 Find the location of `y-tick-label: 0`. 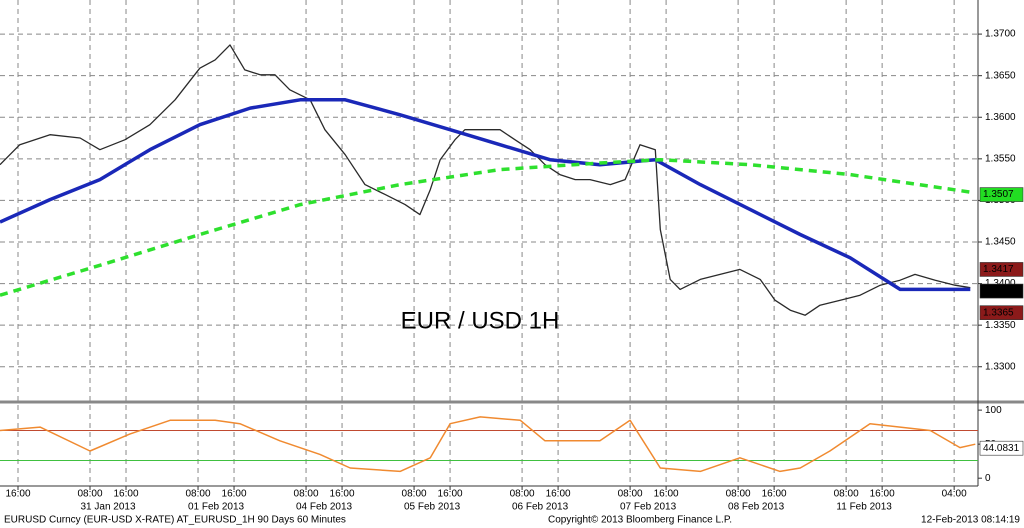

y-tick-label: 0 is located at coordinates (988, 478).